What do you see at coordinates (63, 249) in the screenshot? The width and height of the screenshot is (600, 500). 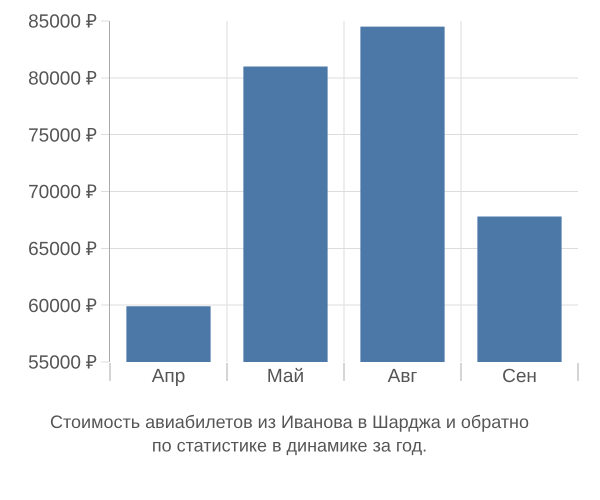 I see `y-tick-label: 65000 ₽` at bounding box center [63, 249].